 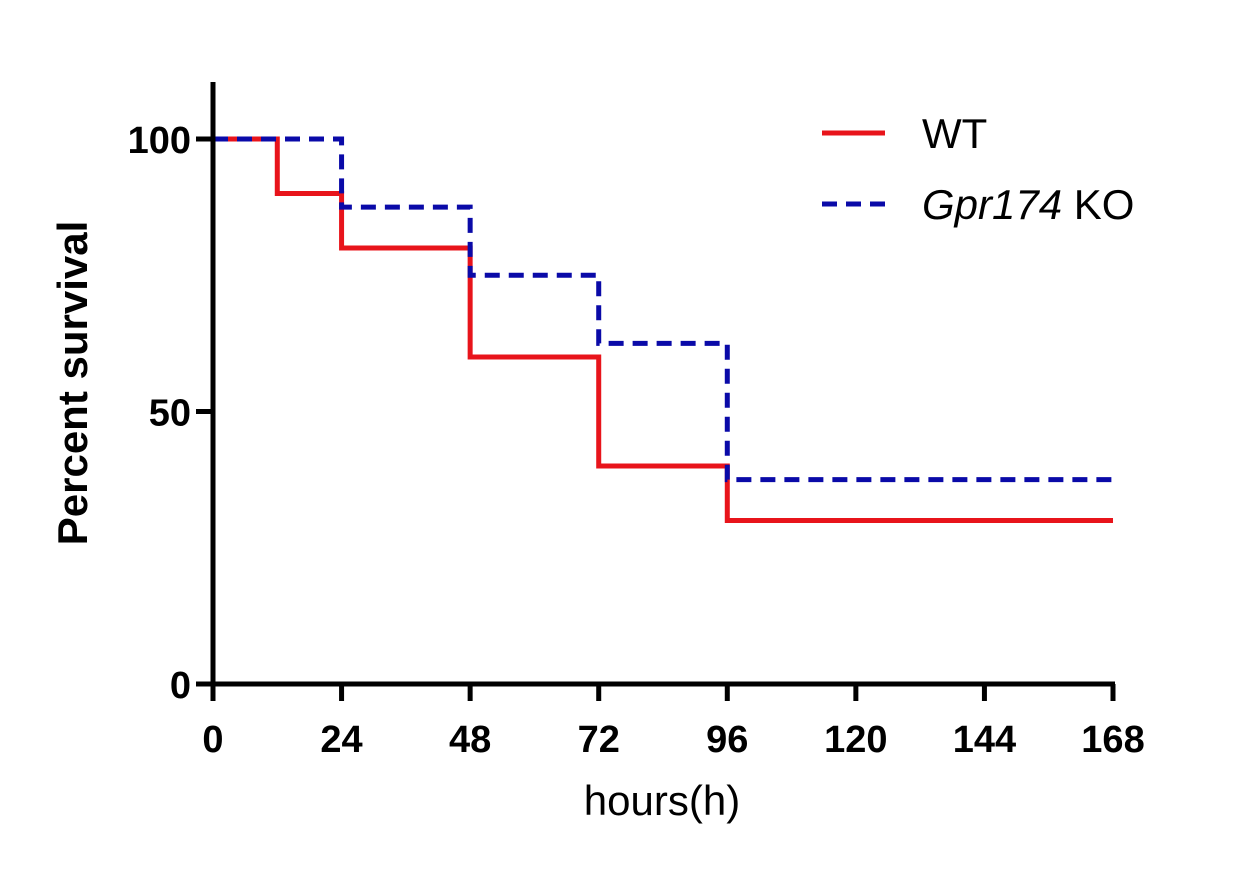 I want to click on x-tick-label: 144, so click(x=984, y=740).